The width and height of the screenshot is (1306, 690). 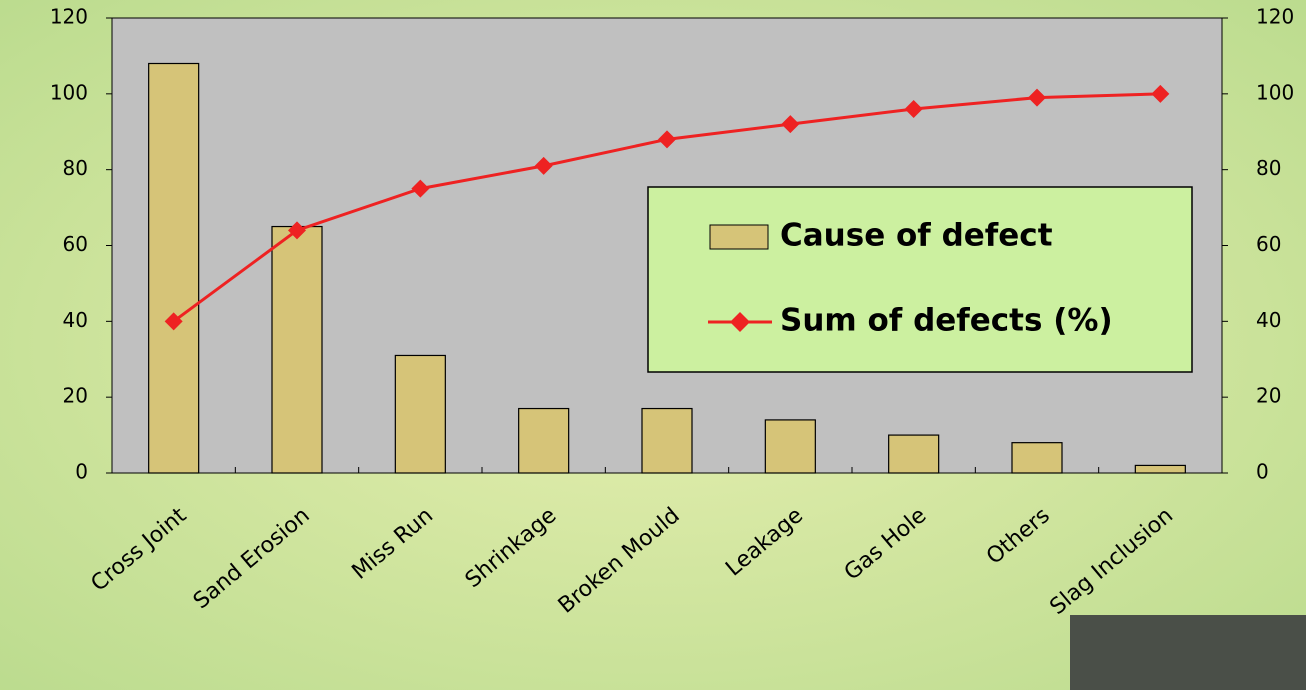 I want to click on y2-tick-label: 100, so click(x=1275, y=92).